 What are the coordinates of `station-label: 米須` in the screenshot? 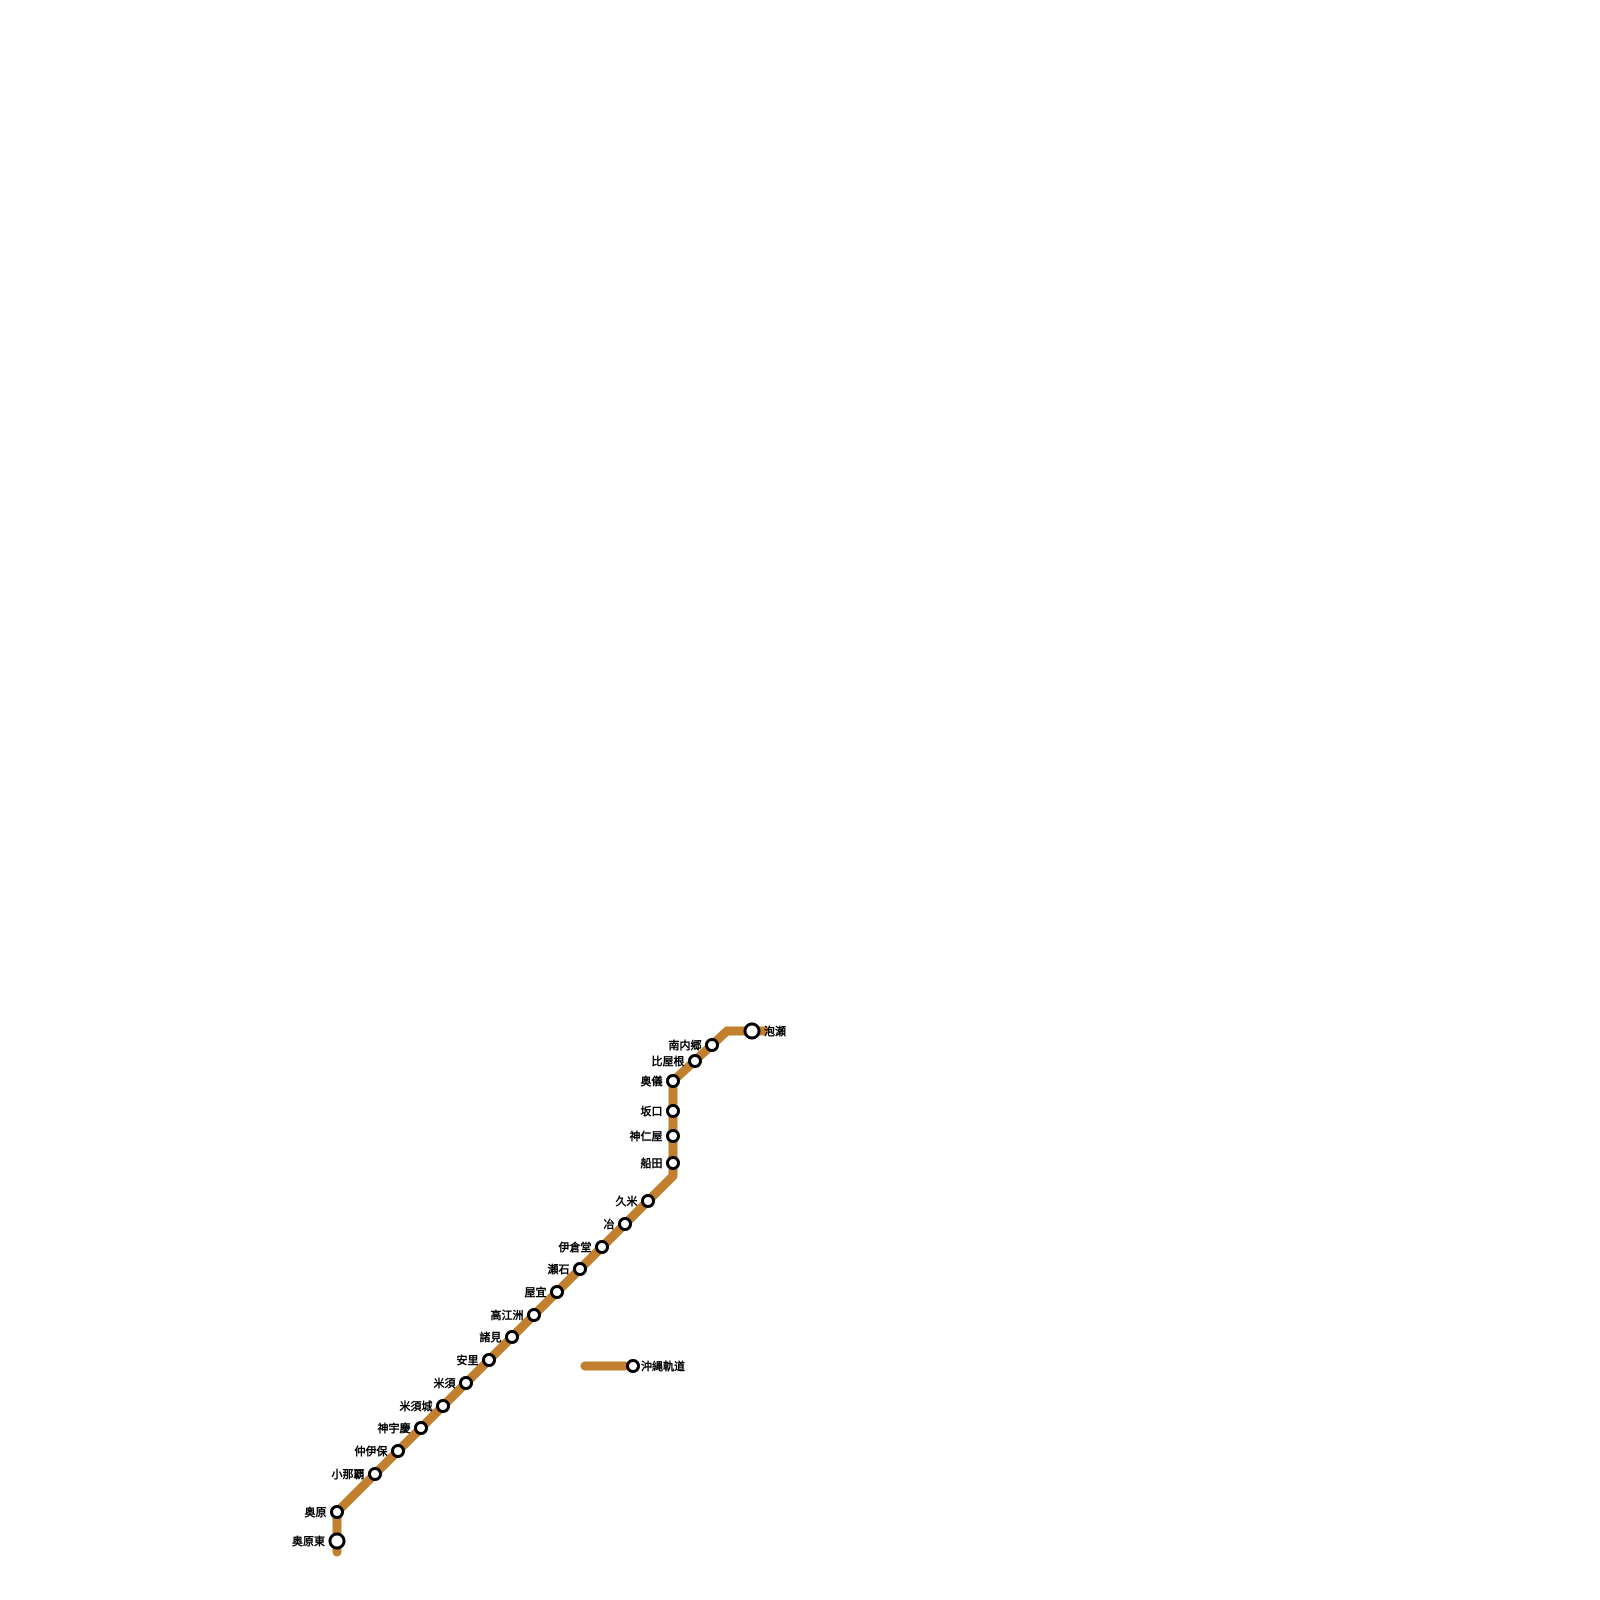 It's located at (445, 1383).